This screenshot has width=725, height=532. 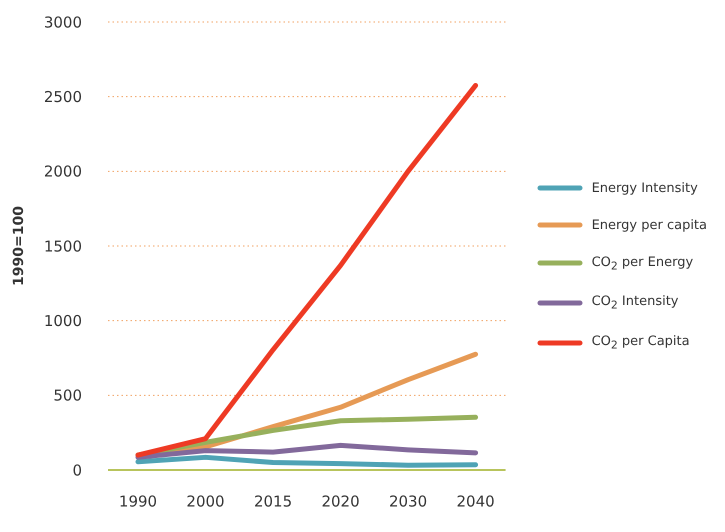 I want to click on x-tick-label: 2015, so click(x=273, y=501).